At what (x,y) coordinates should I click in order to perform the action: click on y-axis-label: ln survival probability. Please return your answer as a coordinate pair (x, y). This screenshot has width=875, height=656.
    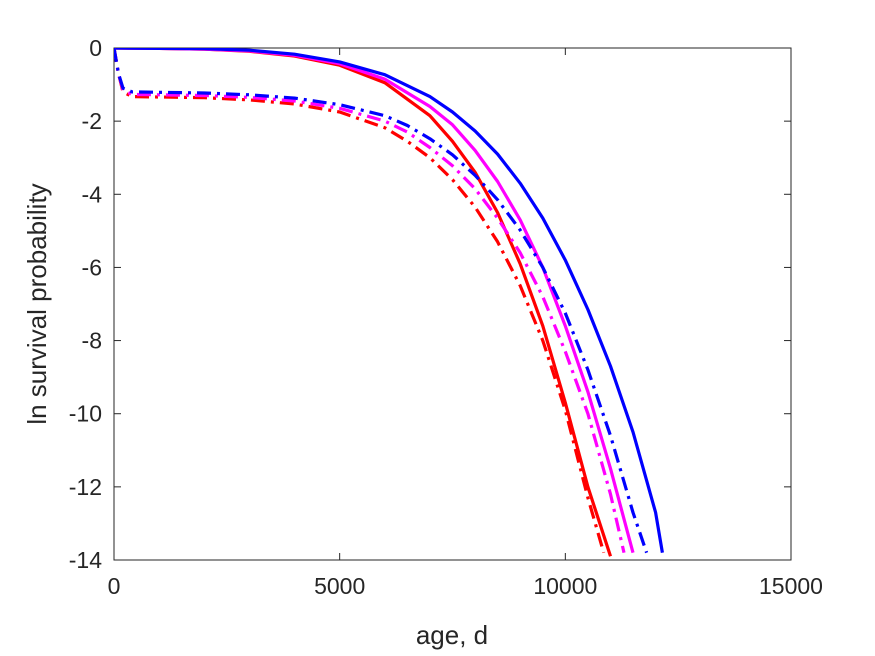
    Looking at the image, I should click on (37, 303).